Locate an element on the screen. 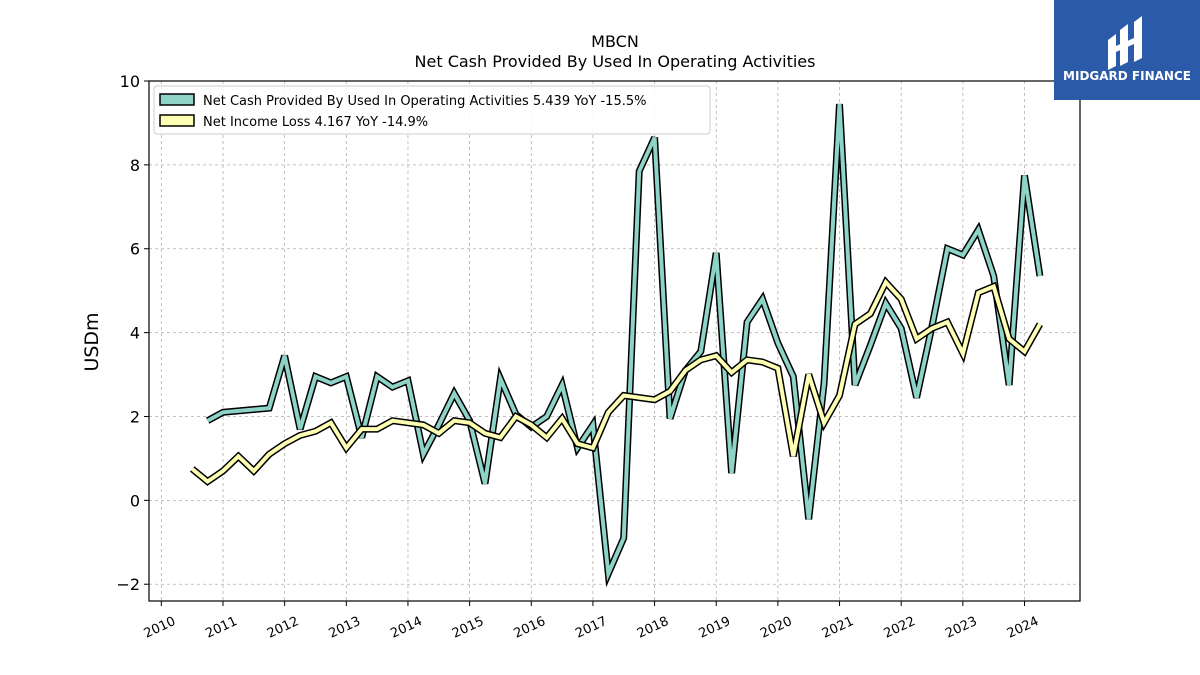 Image resolution: width=1200 pixels, height=675 pixels. legend-box is located at coordinates (432, 110).